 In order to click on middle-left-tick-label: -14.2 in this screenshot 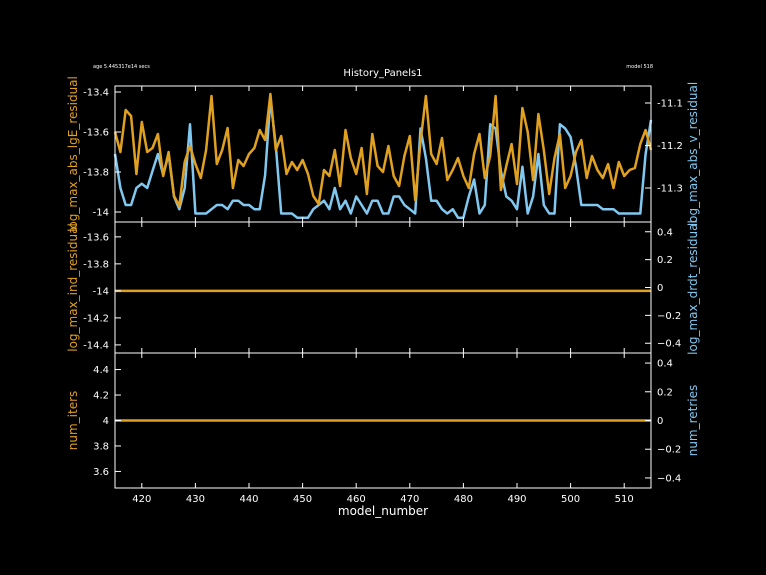, I will do `click(96, 318)`.